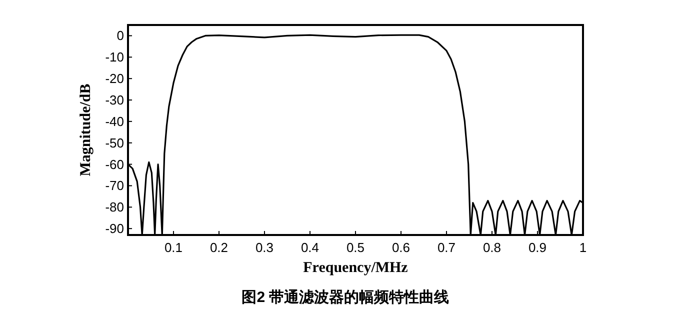 This screenshot has height=330, width=674. I want to click on x-tick-label: 0.4, so click(310, 247).